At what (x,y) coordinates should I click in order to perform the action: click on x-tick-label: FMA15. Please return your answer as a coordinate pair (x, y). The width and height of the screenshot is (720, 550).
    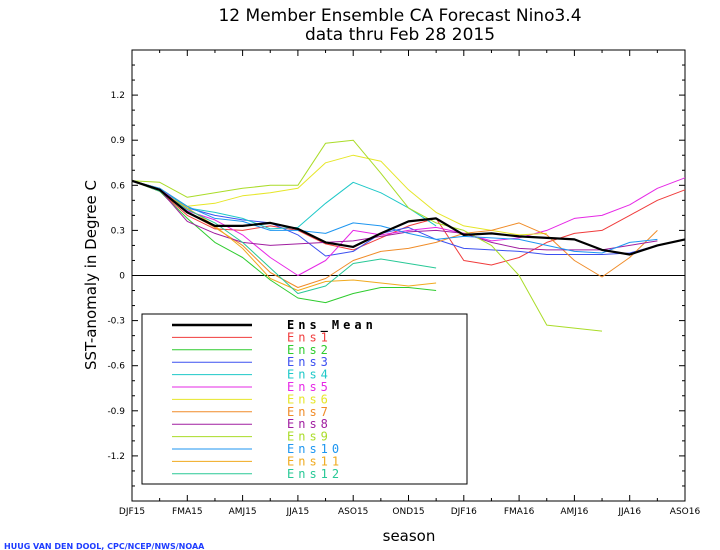
    Looking at the image, I should click on (187, 512).